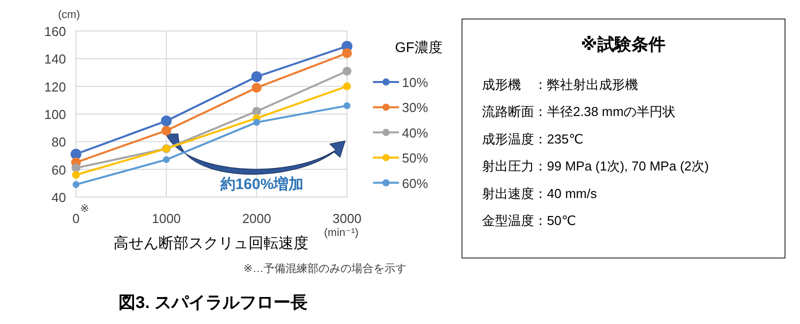 The width and height of the screenshot is (800, 324). I want to click on text: 成形温度：235℃, so click(533, 138).